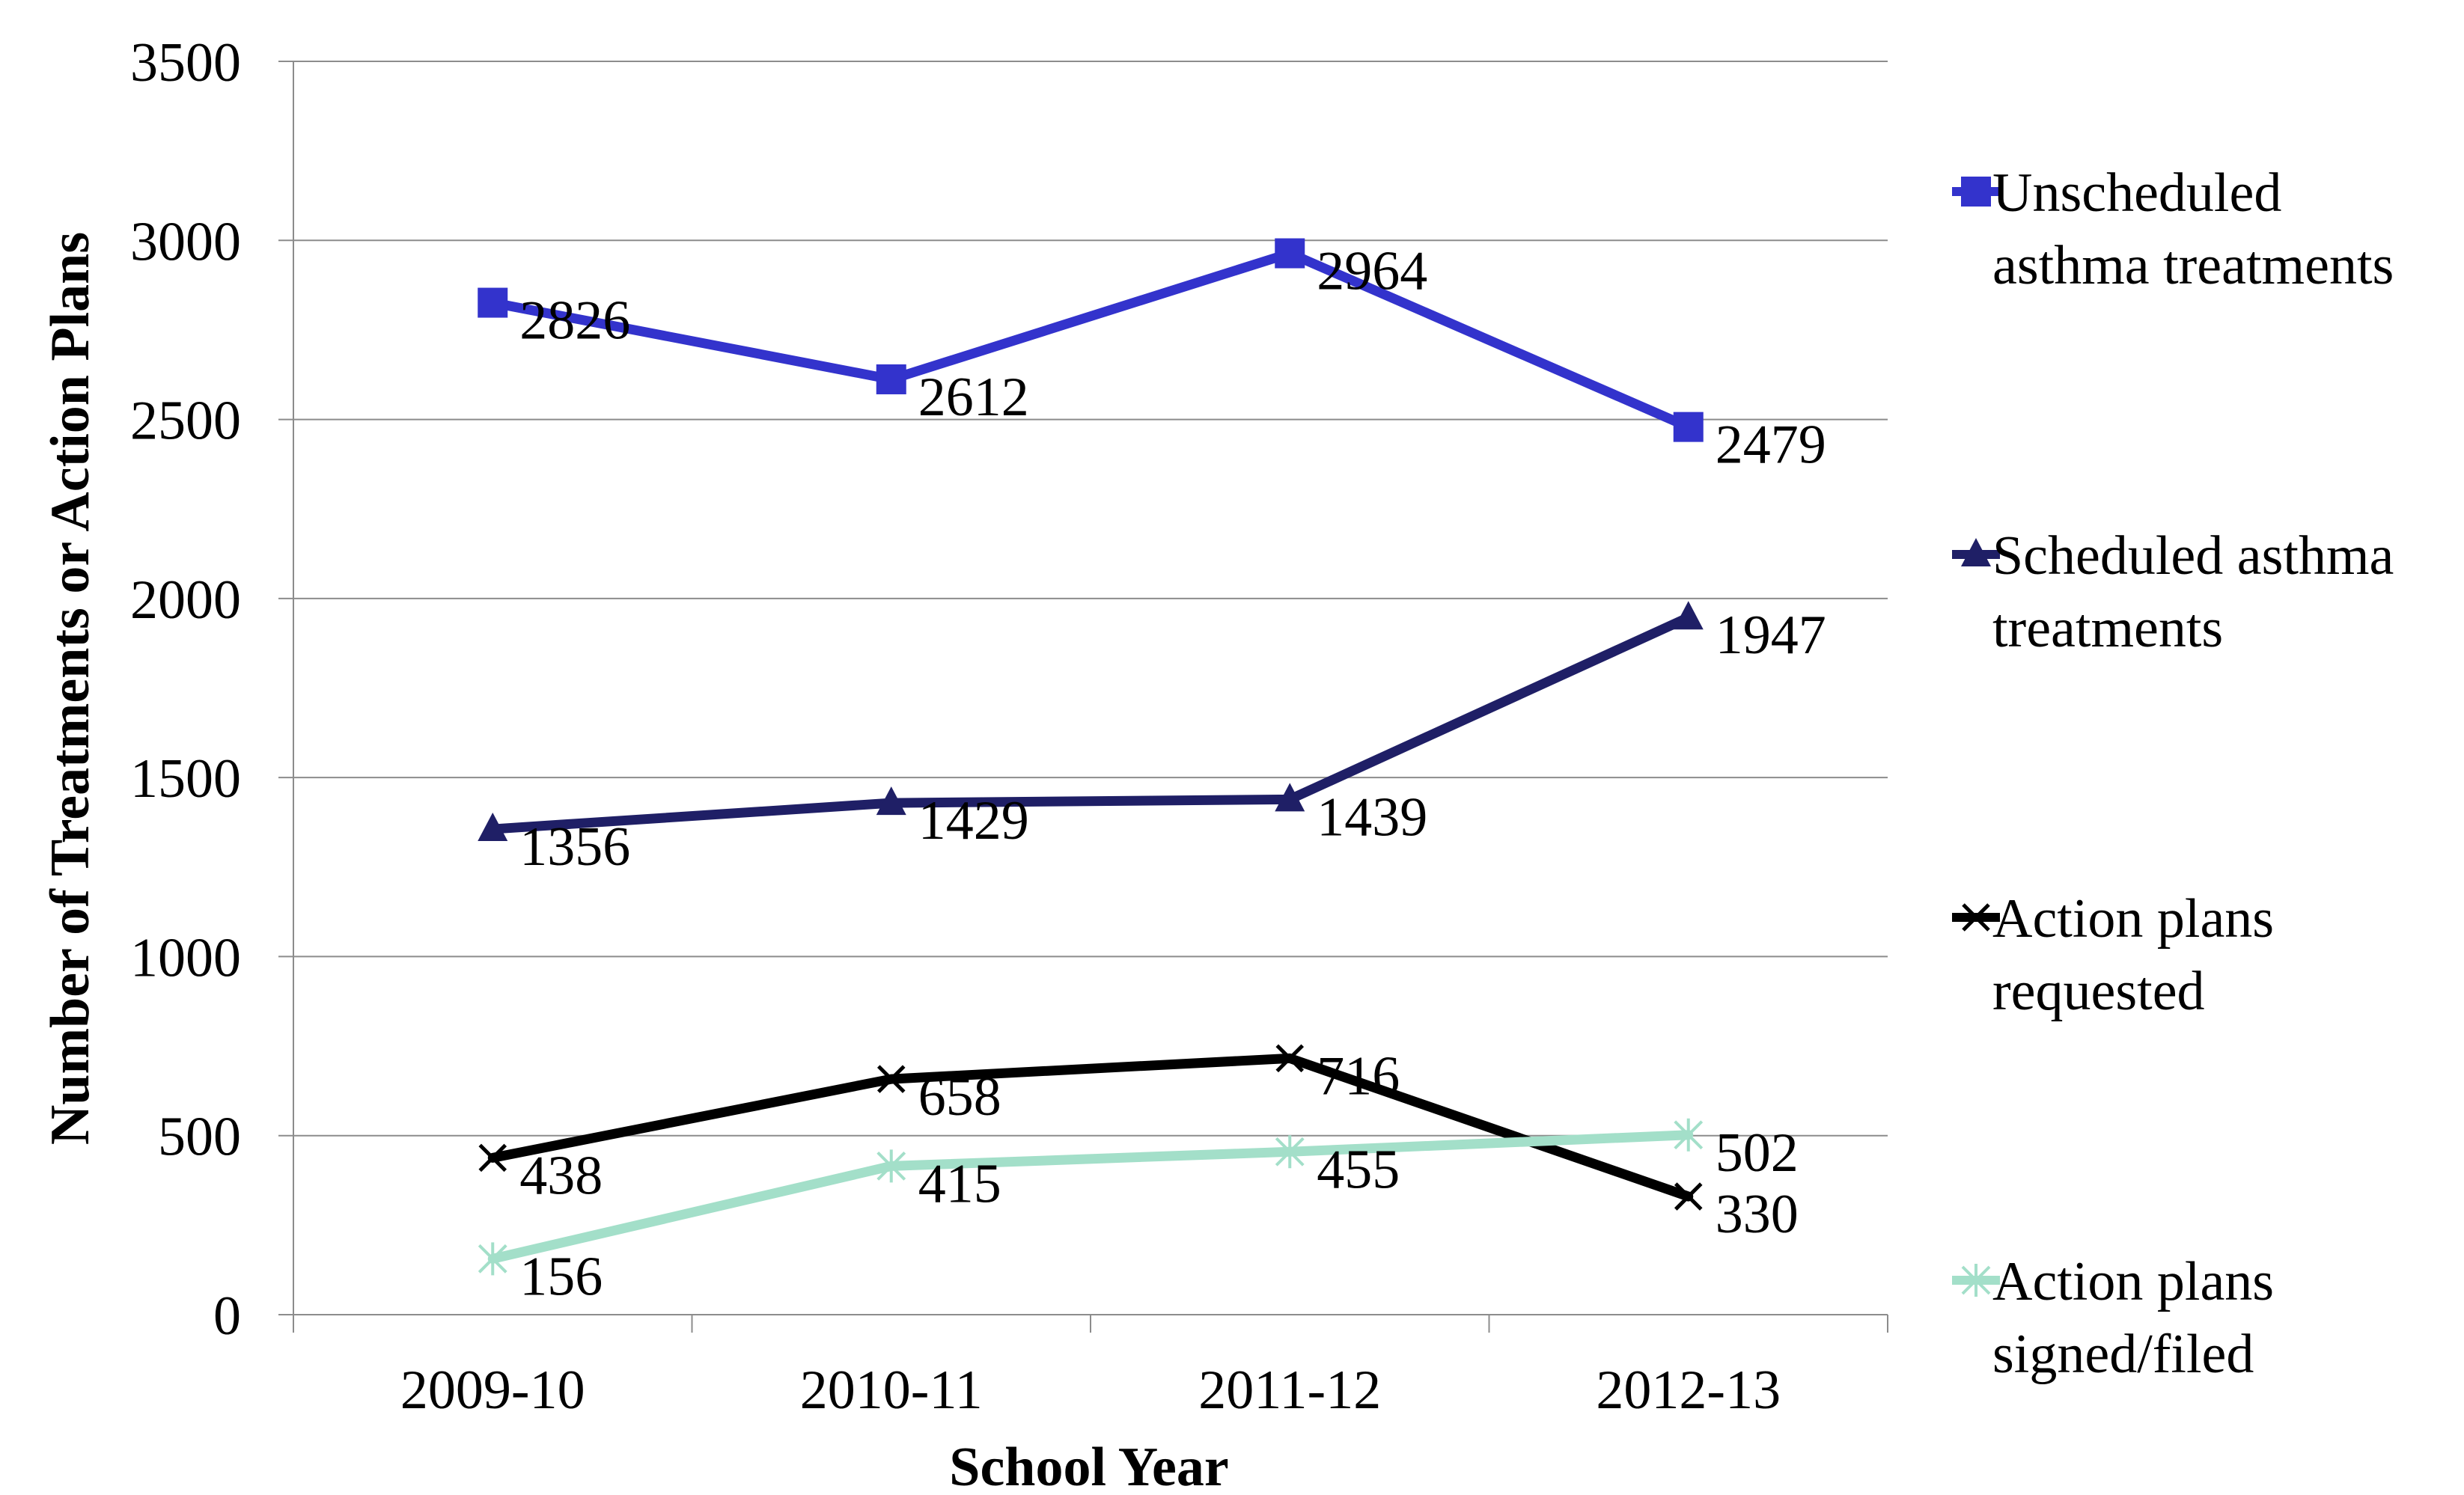  What do you see at coordinates (1771, 635) in the screenshot?
I see `data-label: 1947` at bounding box center [1771, 635].